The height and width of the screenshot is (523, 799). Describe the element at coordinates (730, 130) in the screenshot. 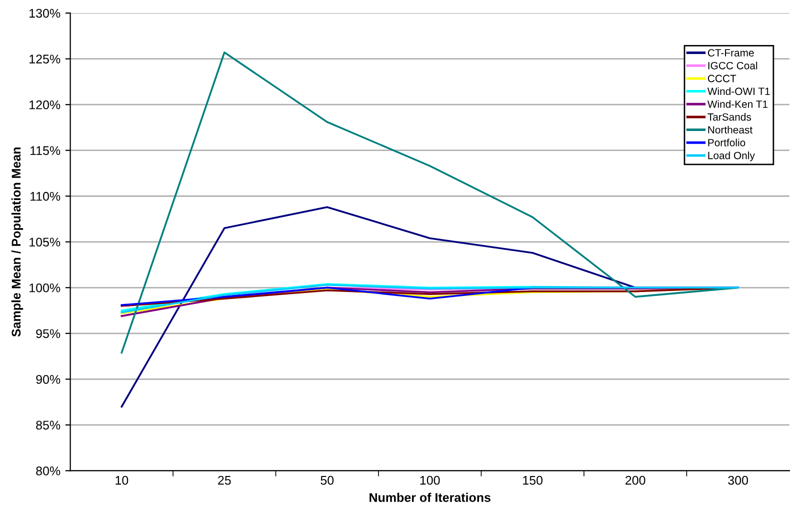

I see `legend-label: Northeast` at that location.